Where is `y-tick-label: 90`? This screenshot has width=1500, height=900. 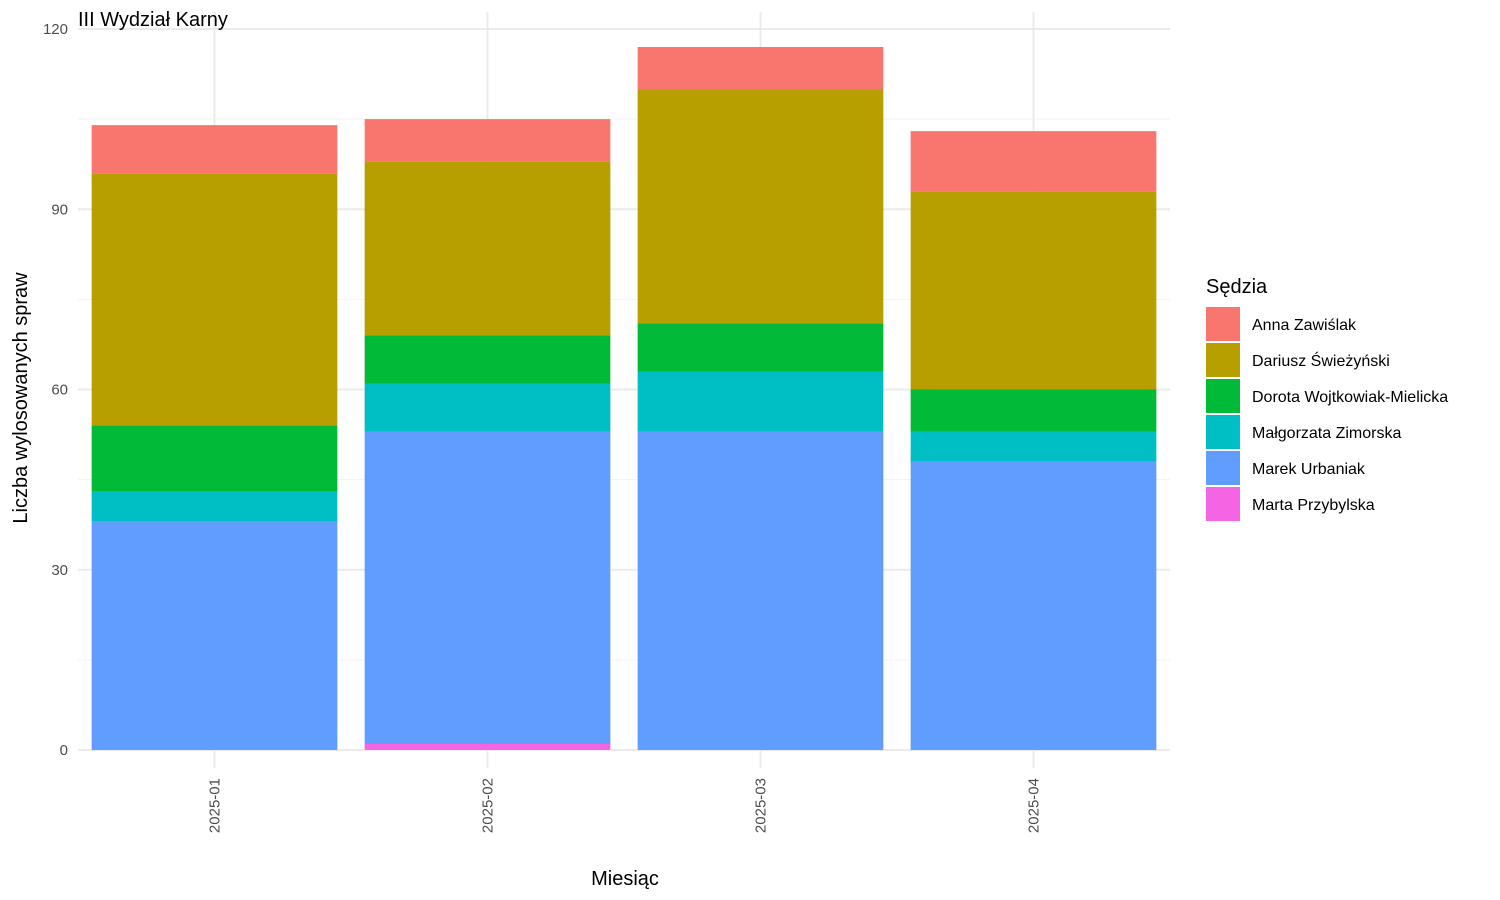
y-tick-label: 90 is located at coordinates (59, 209).